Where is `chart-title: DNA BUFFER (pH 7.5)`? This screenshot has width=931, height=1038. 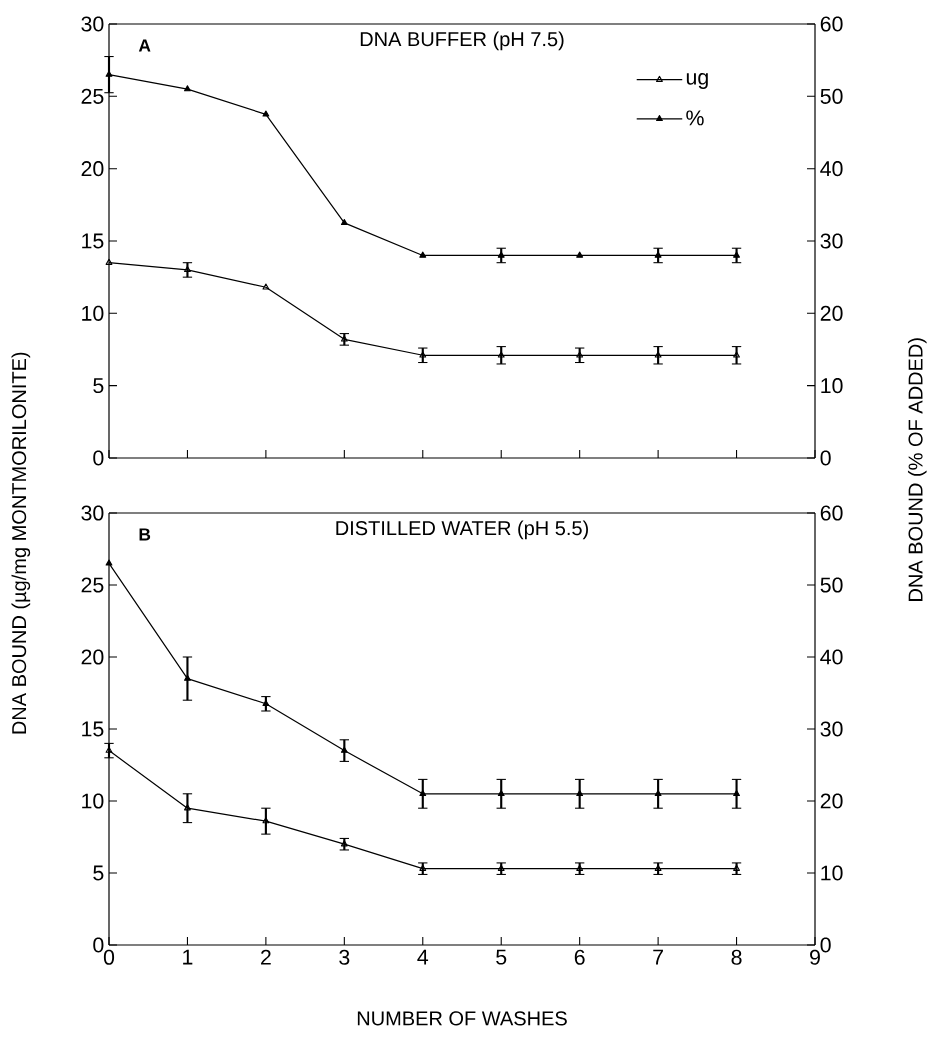 chart-title: DNA BUFFER (pH 7.5) is located at coordinates (462, 41).